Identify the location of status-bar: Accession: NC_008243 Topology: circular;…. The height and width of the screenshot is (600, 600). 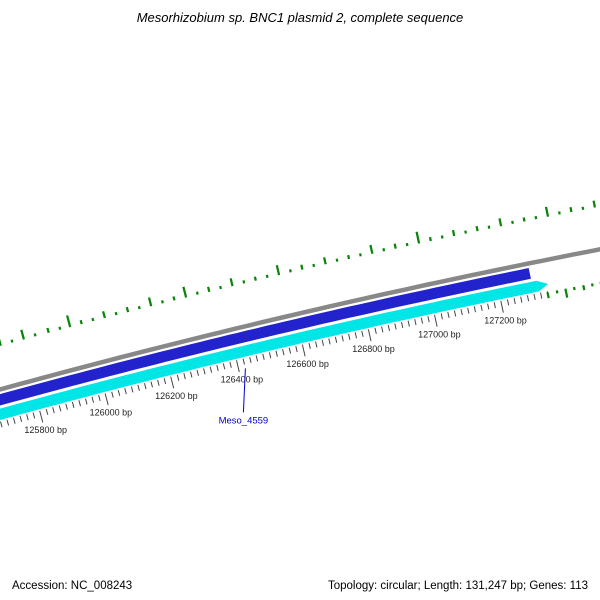
(300, 586).